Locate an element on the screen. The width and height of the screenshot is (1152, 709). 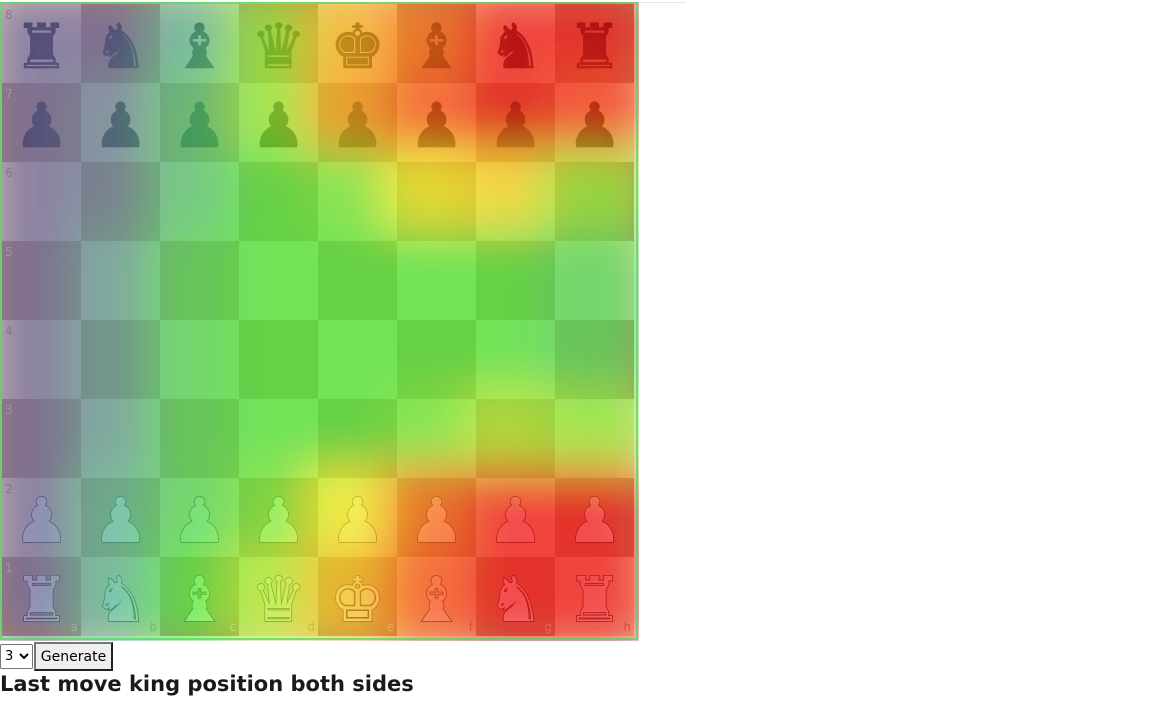
square-f4 is located at coordinates (436, 359).